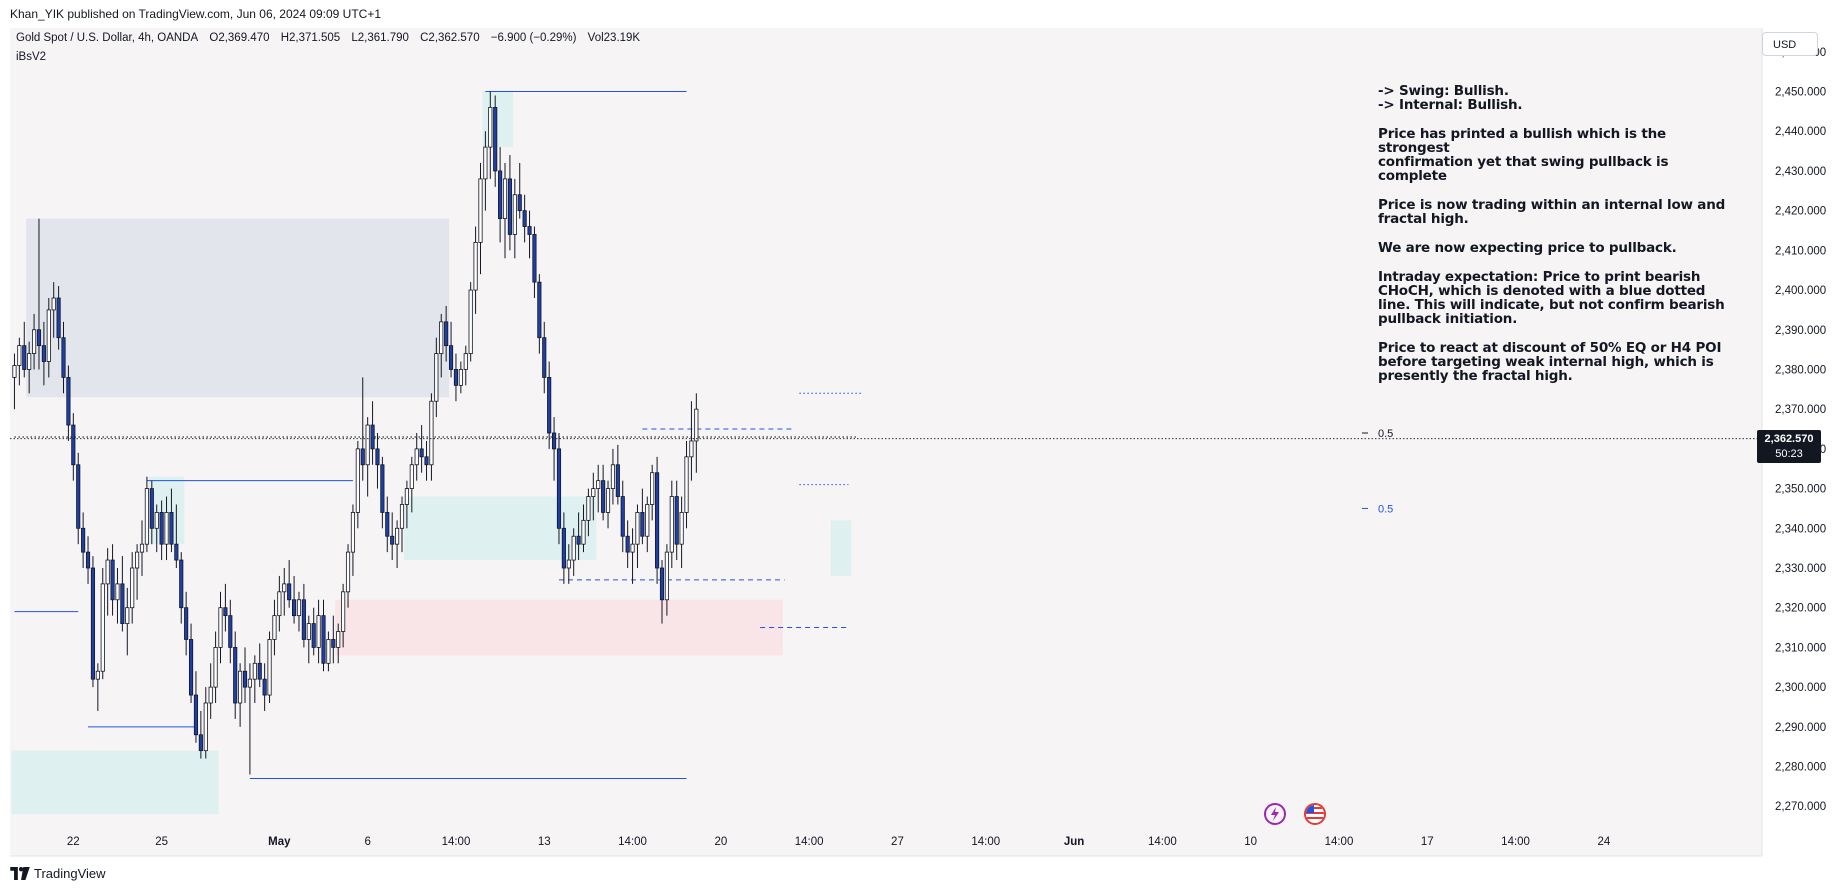 The image size is (1835, 891). What do you see at coordinates (1789, 454) in the screenshot?
I see `bar-countdown: 50:23` at bounding box center [1789, 454].